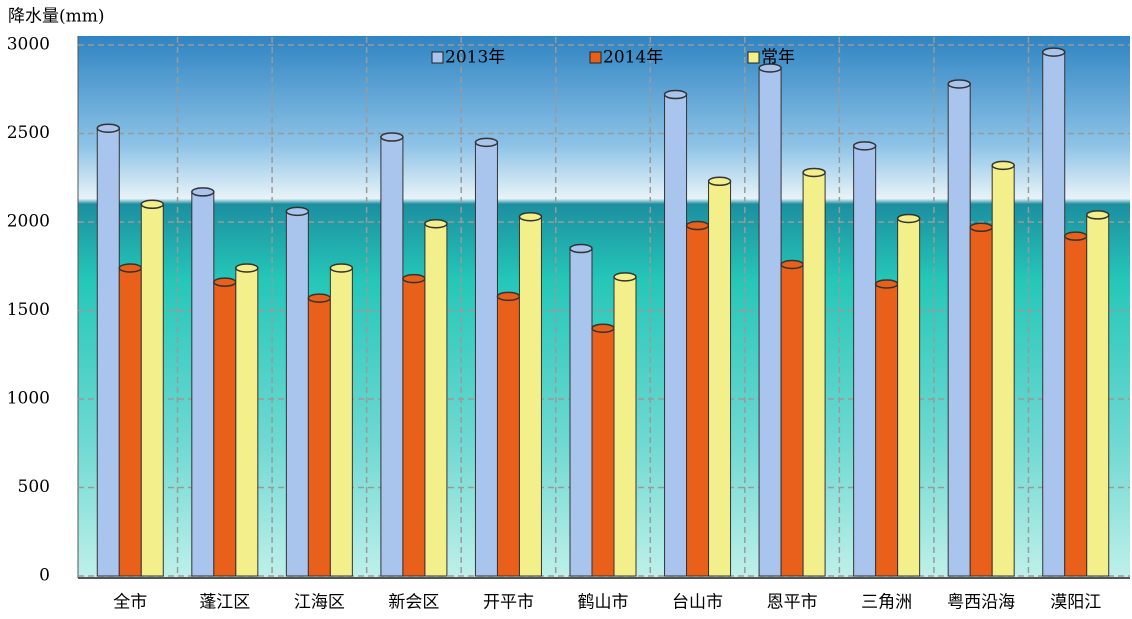 This screenshot has width=1132, height=619. What do you see at coordinates (981, 603) in the screenshot?
I see `x-tick-label: 粤西沿海` at bounding box center [981, 603].